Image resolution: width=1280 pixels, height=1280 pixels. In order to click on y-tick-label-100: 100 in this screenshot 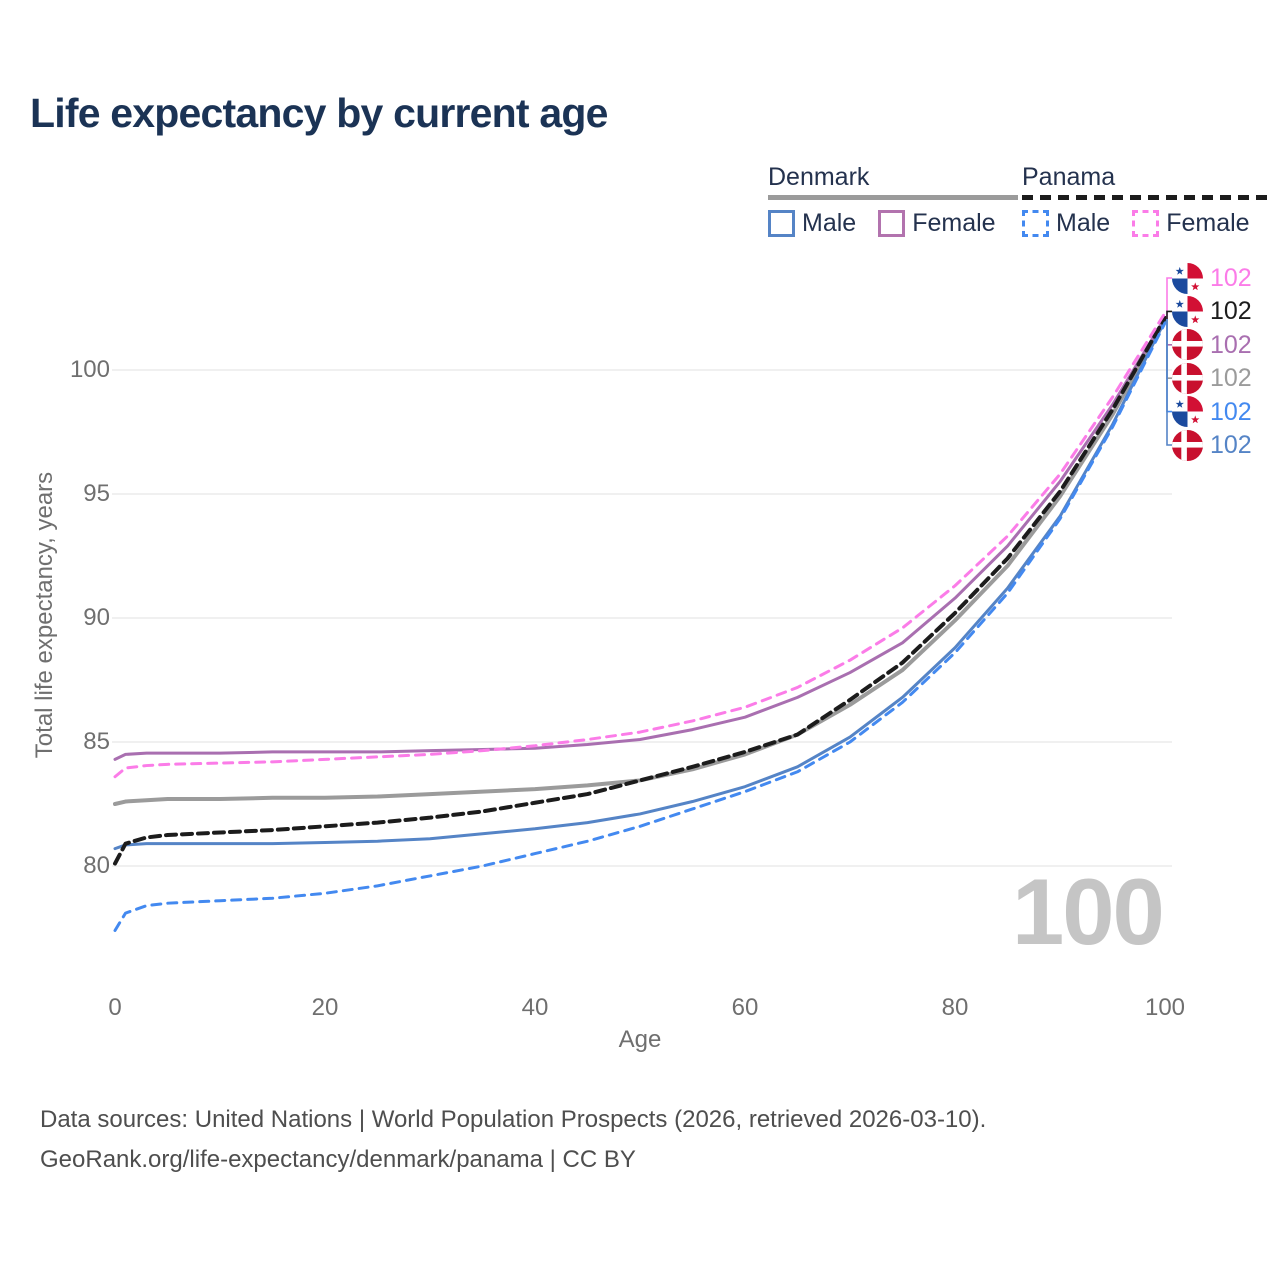, I will do `click(89, 369)`.